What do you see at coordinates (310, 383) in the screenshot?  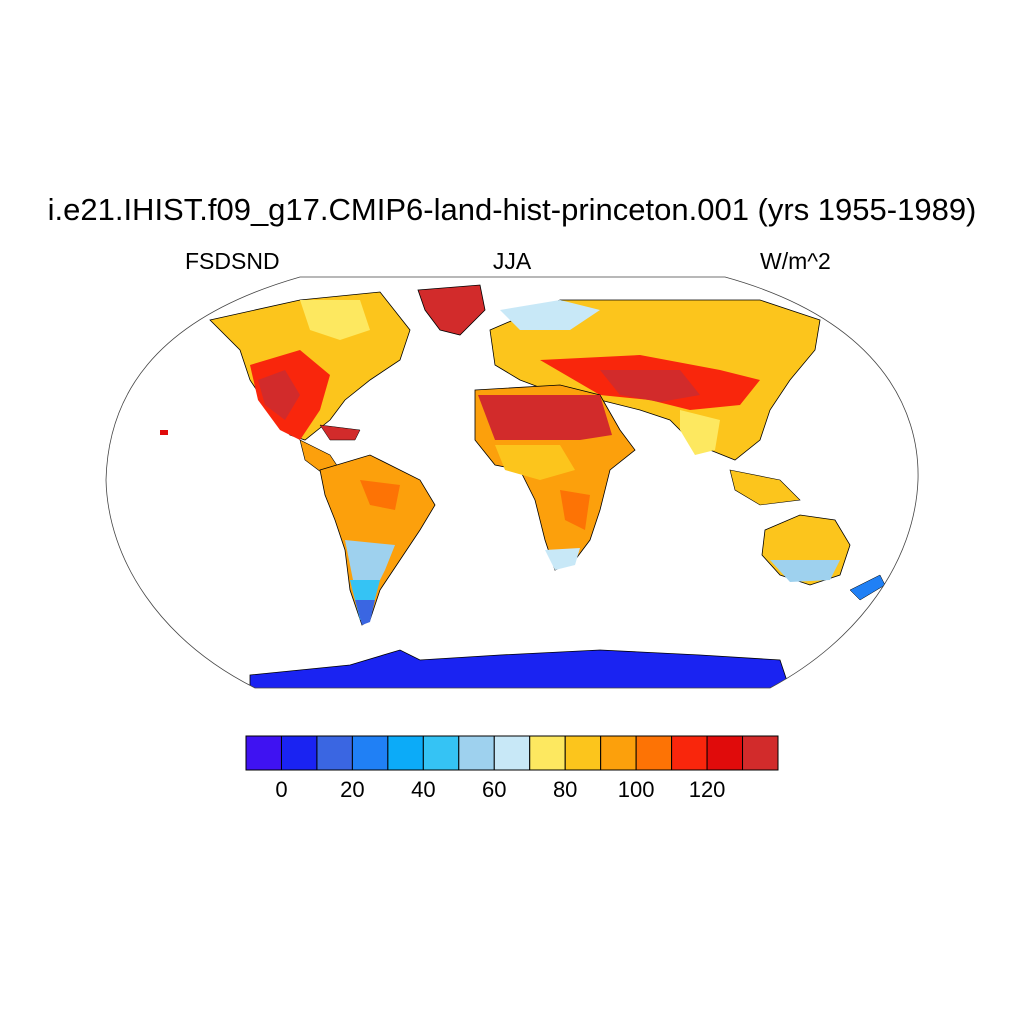 I see `north-america-region` at bounding box center [310, 383].